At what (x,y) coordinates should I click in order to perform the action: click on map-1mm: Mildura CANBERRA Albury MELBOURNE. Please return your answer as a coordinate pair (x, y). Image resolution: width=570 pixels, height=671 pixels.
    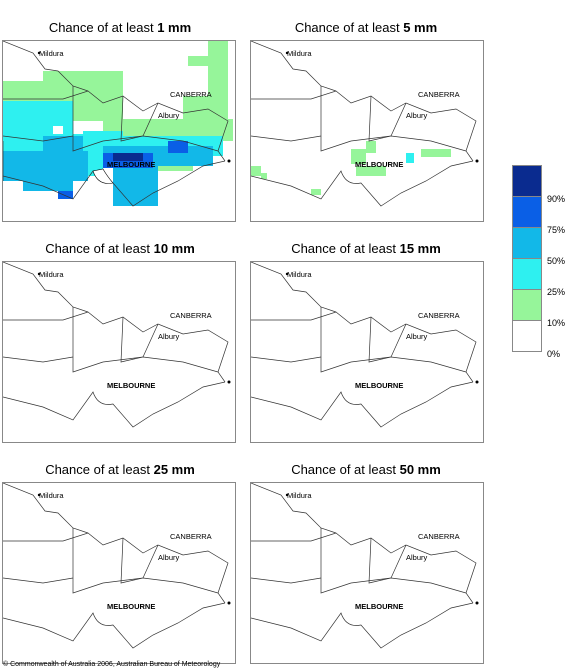
    Looking at the image, I should click on (119, 131).